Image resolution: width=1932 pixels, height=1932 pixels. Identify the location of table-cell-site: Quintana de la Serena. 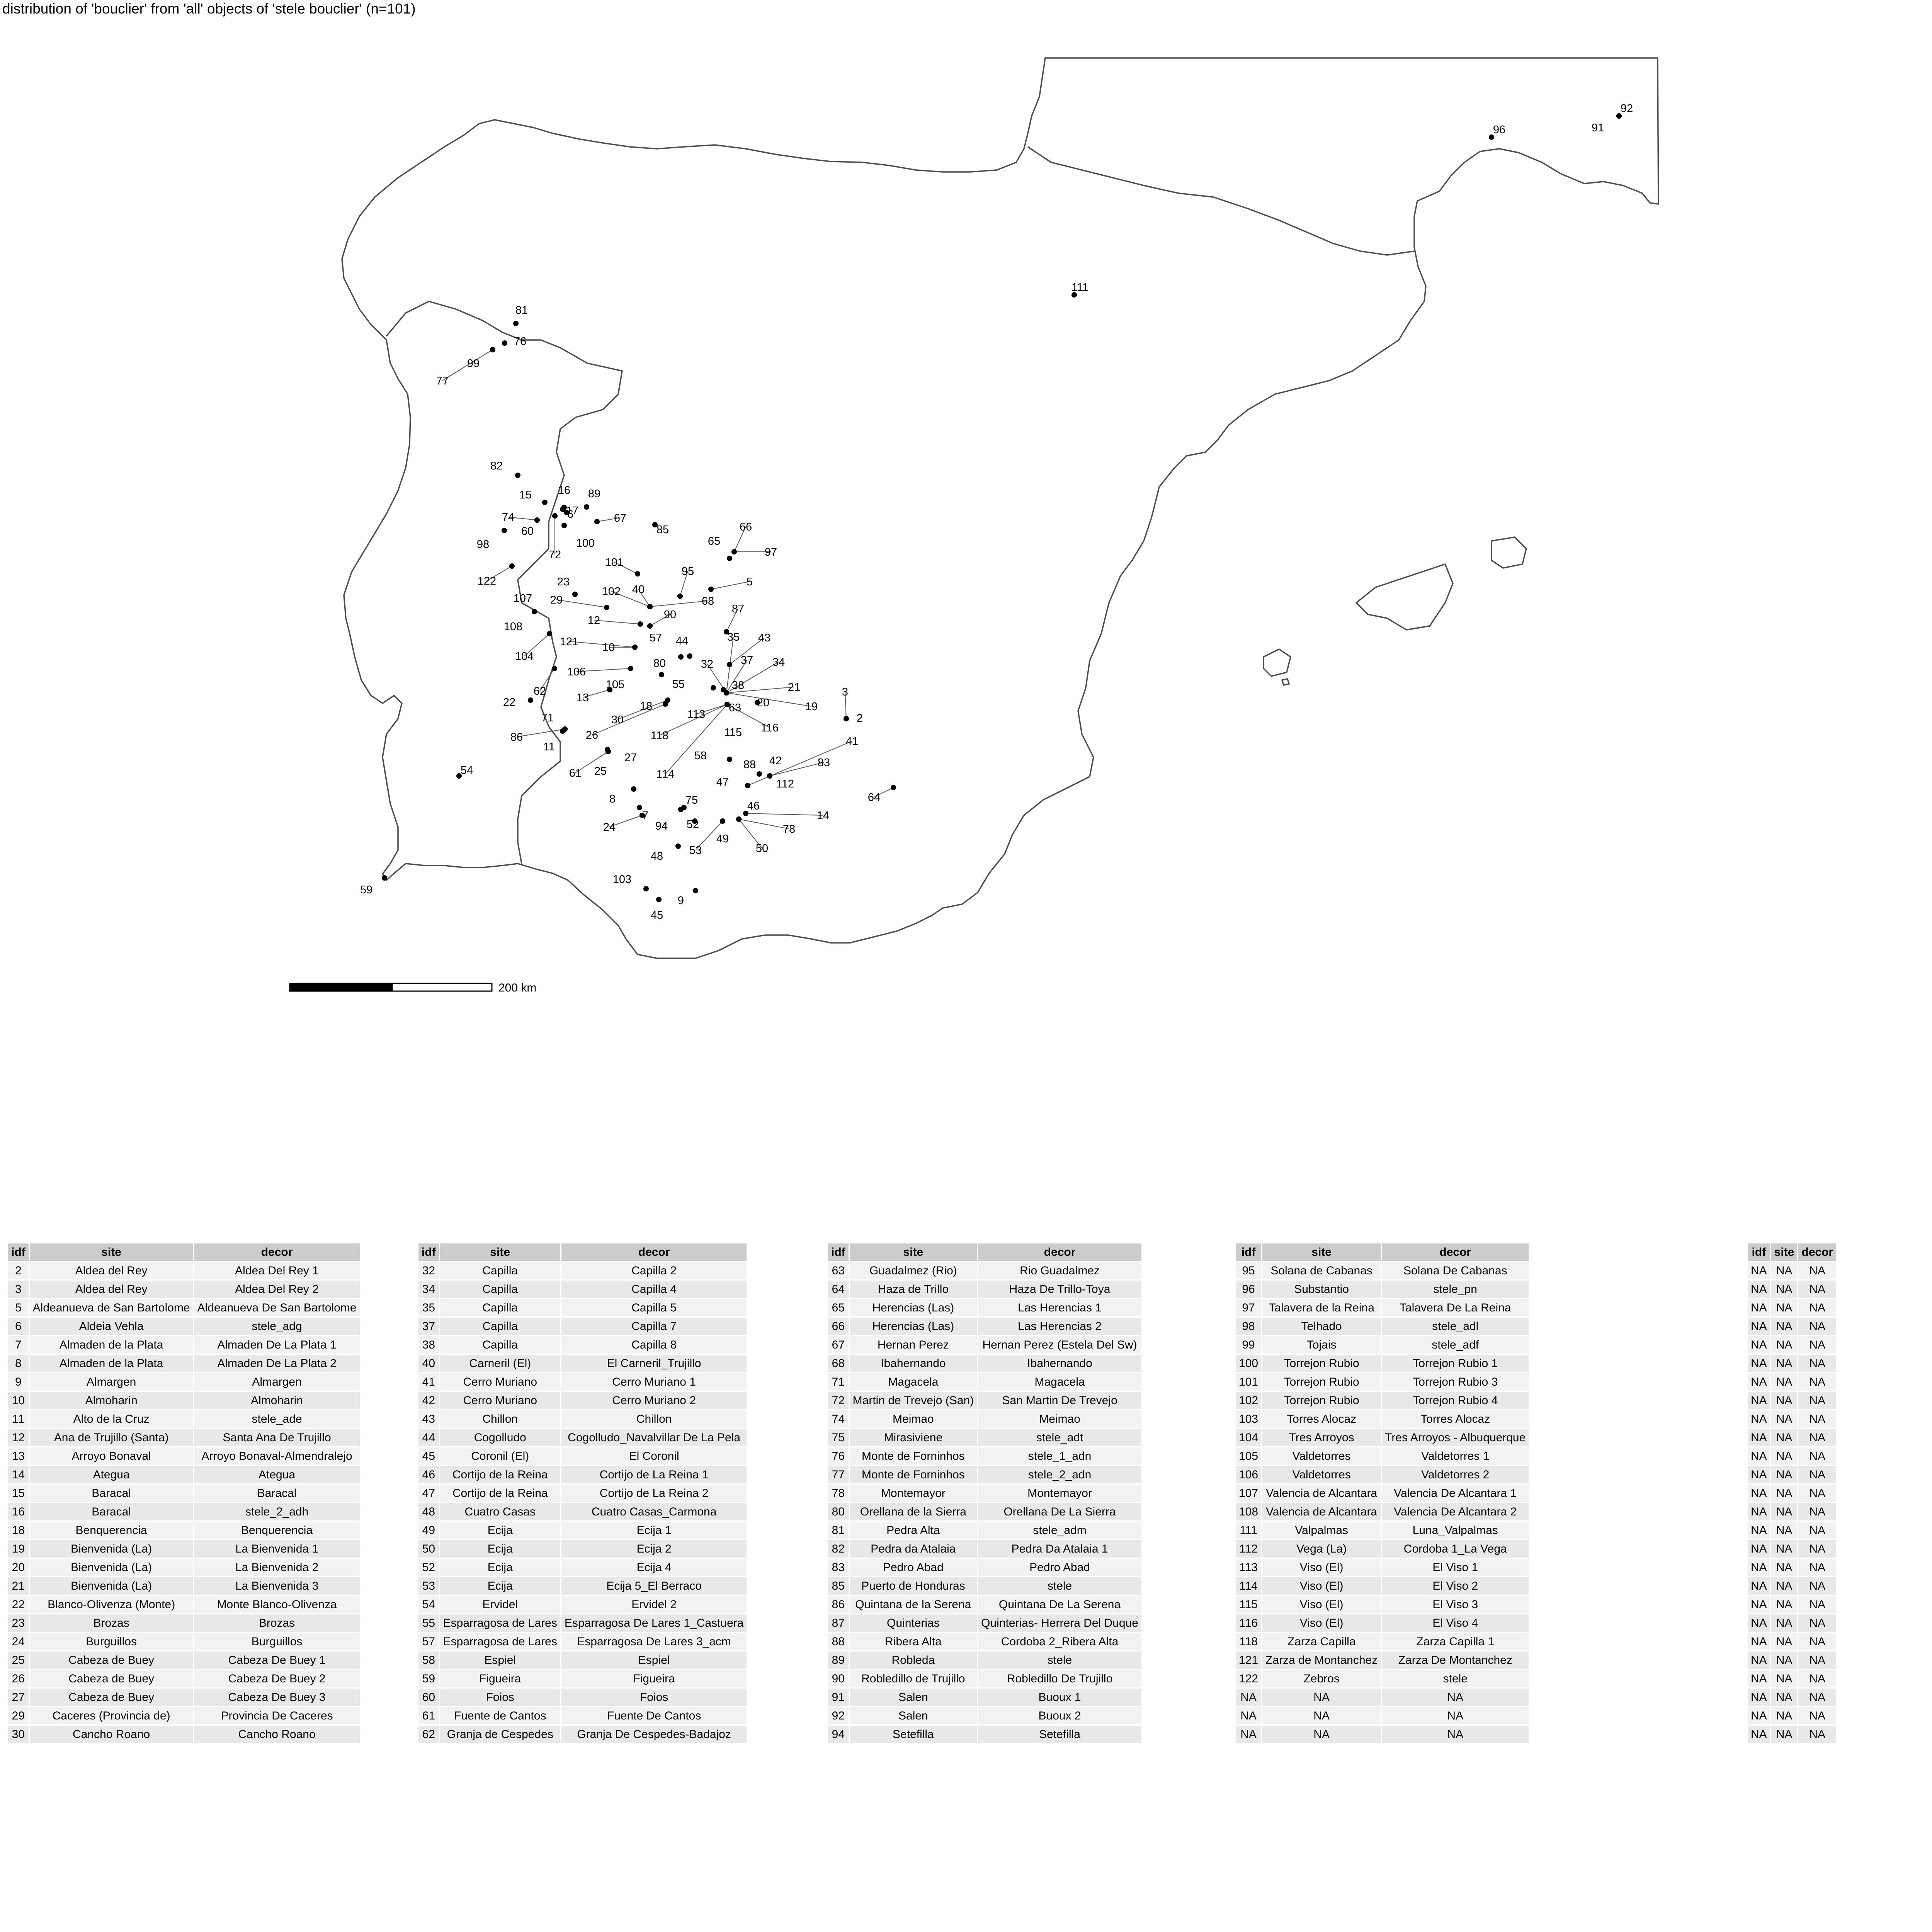
(913, 1604).